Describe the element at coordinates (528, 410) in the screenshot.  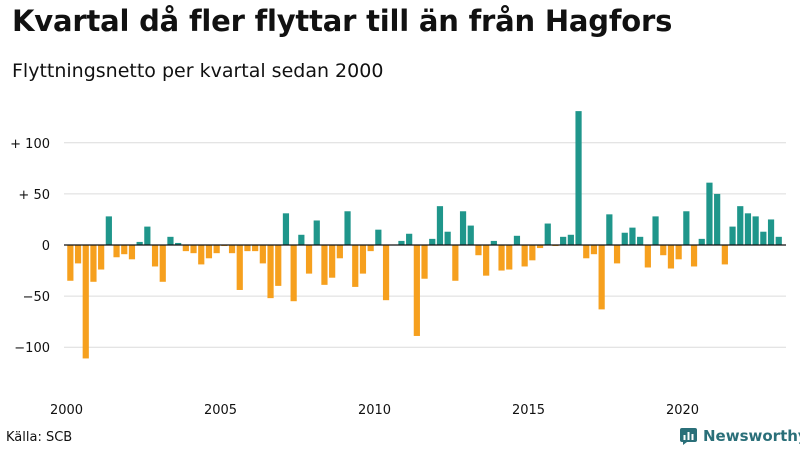
I see `x-tick-label: 2015` at that location.